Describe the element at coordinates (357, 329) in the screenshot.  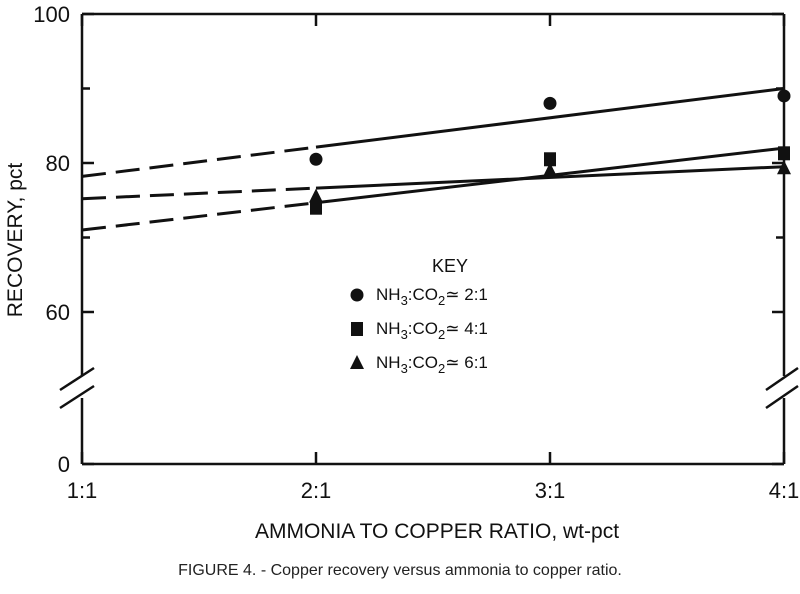
I see `legend-marker-square` at that location.